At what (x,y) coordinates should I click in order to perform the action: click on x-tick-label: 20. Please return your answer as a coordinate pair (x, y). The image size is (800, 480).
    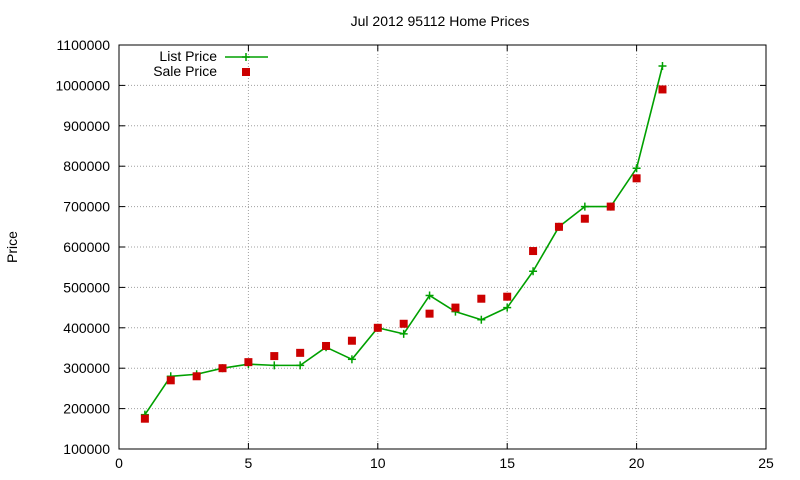
    Looking at the image, I should click on (637, 463).